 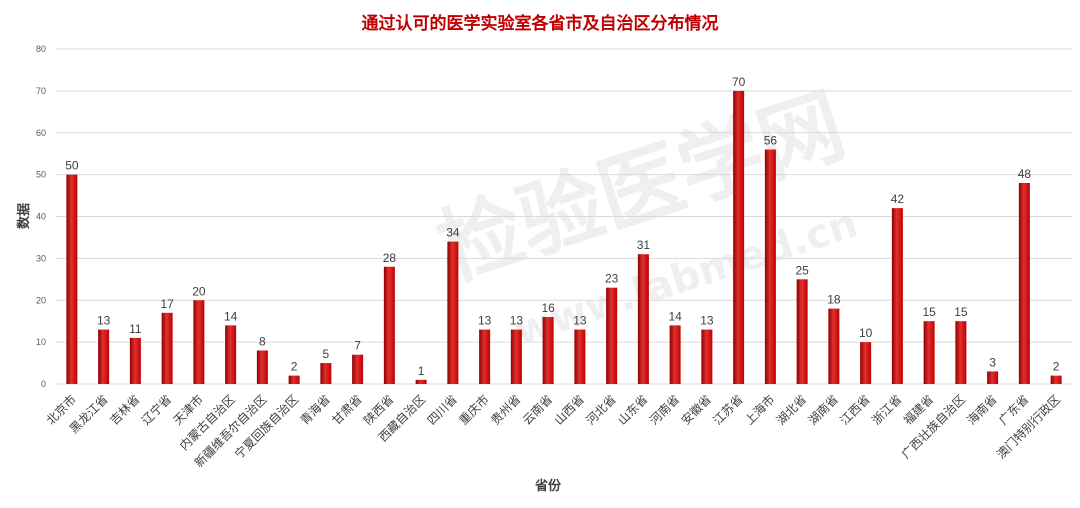 I want to click on x-tick-label: 安徽省, so click(x=696, y=410).